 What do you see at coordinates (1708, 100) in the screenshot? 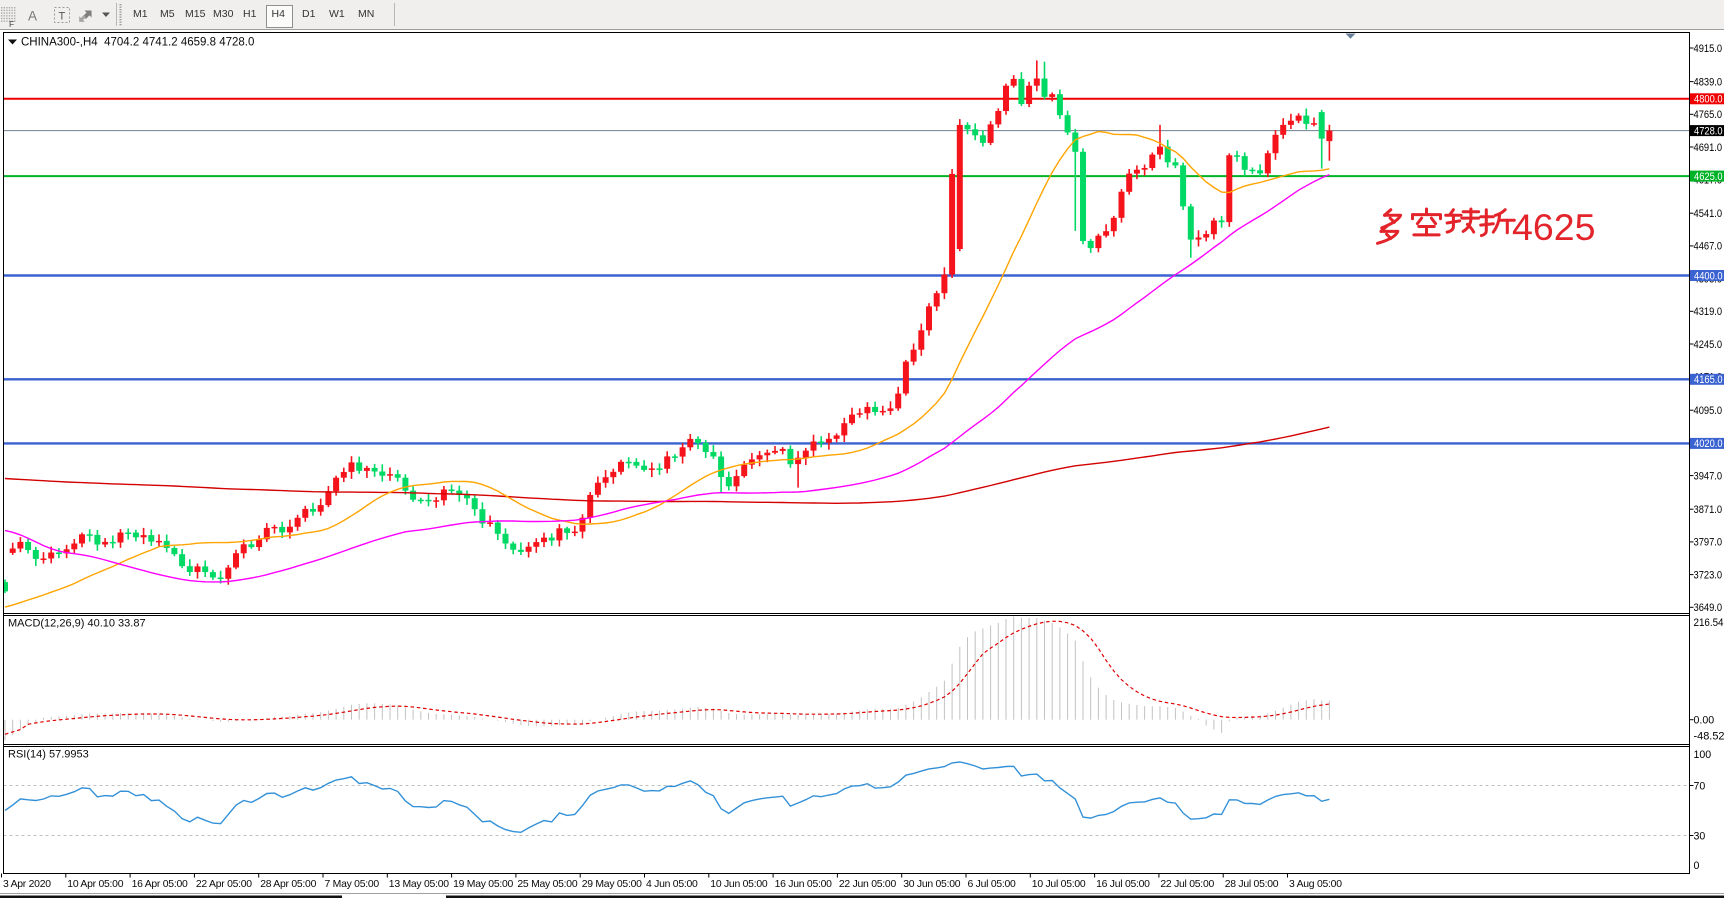
I see `svg-text: 4800.0` at bounding box center [1708, 100].